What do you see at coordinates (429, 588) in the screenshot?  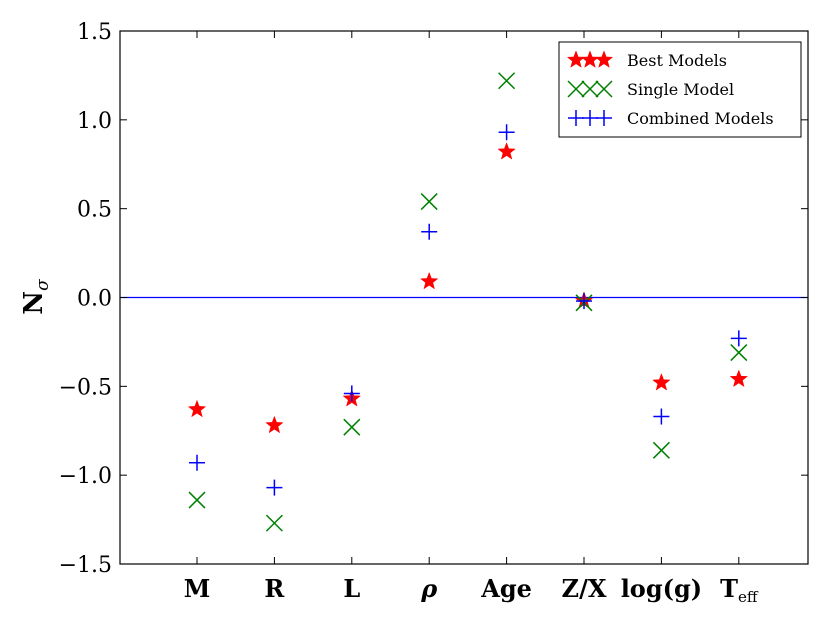 I see `x-tick-label: ρ` at bounding box center [429, 588].